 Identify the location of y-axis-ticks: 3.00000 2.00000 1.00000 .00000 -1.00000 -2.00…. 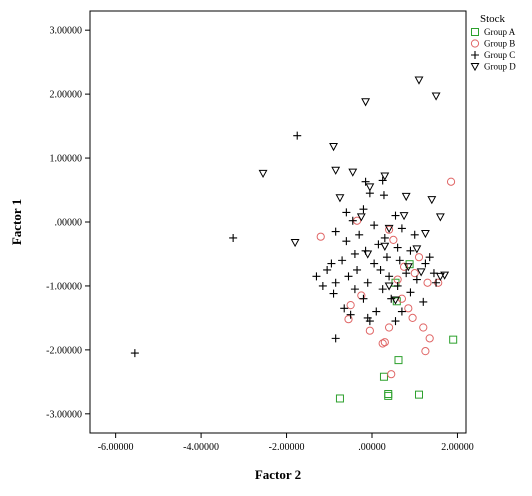
(68, 223).